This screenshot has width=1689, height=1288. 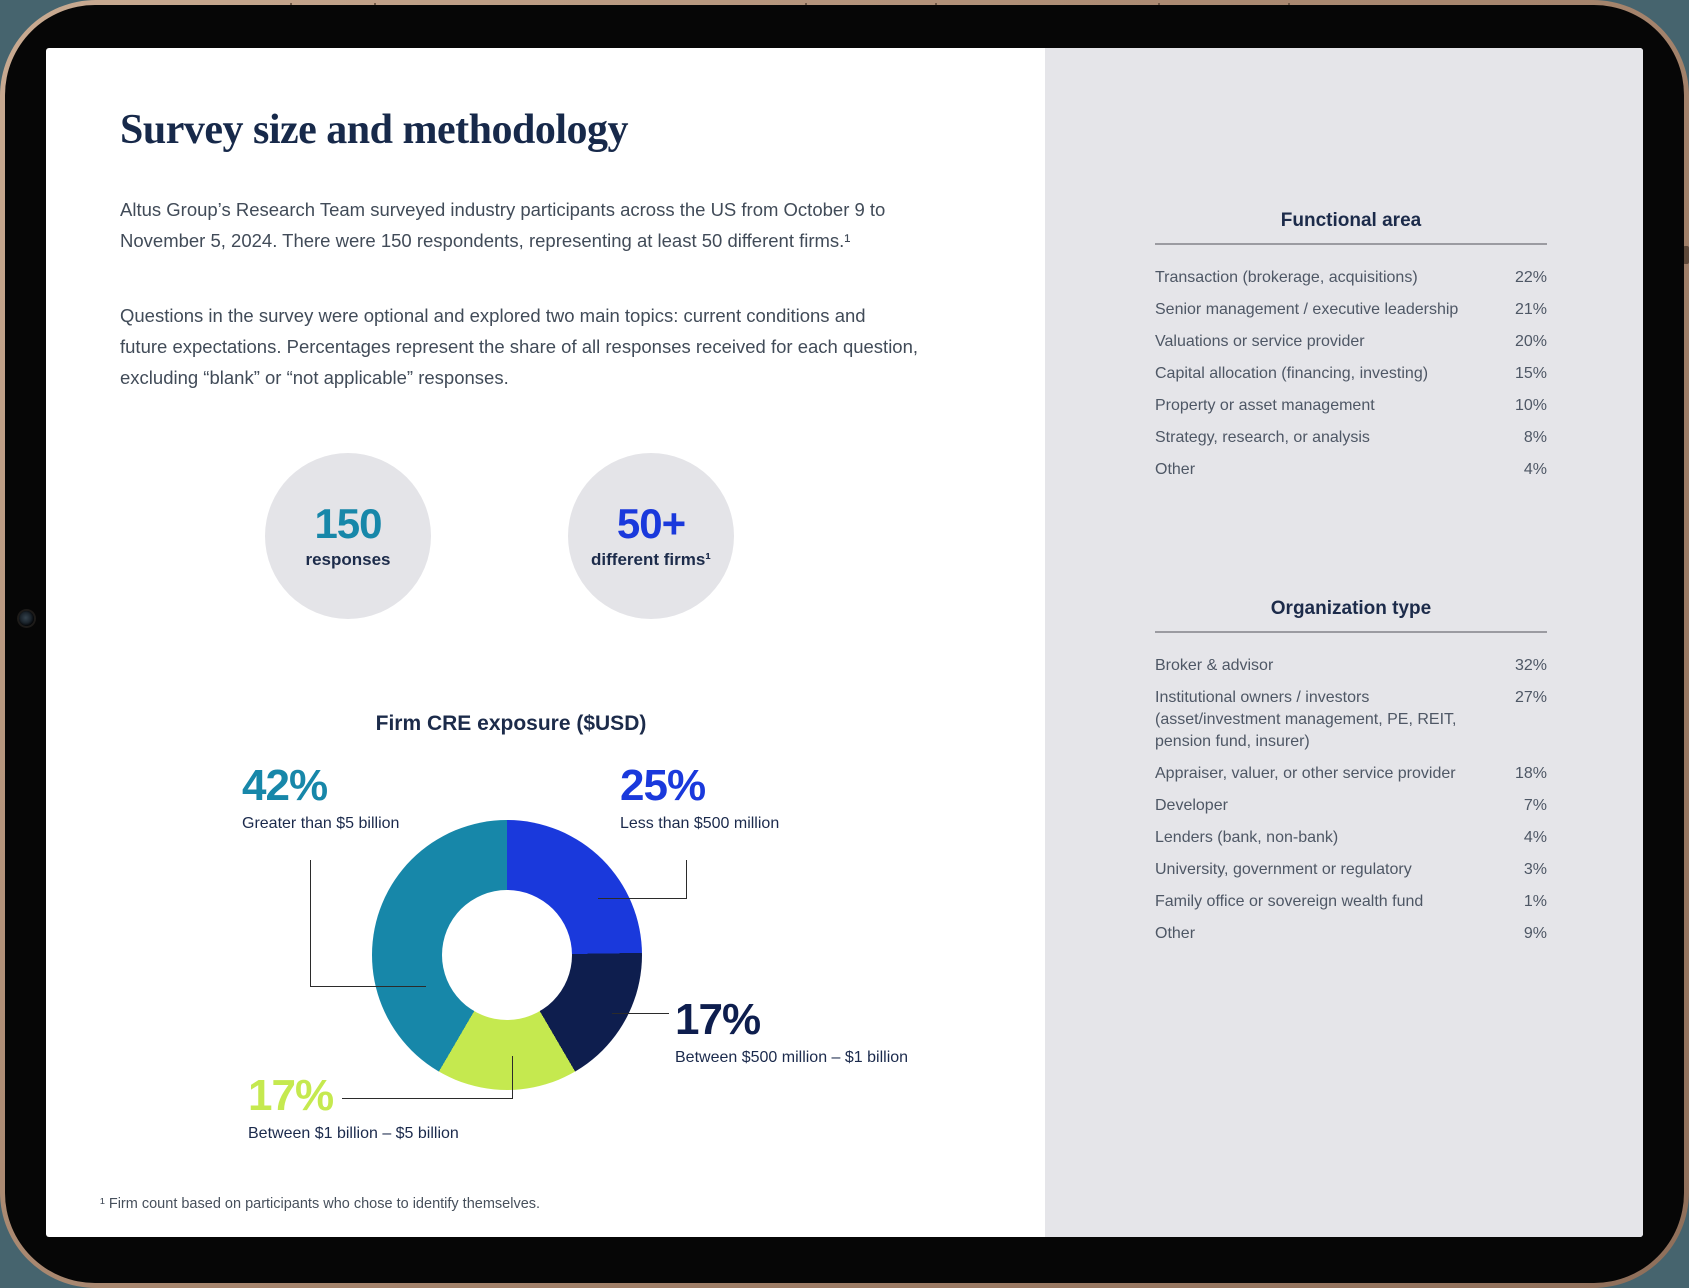 I want to click on table-row: Other 9%, so click(x=1351, y=934).